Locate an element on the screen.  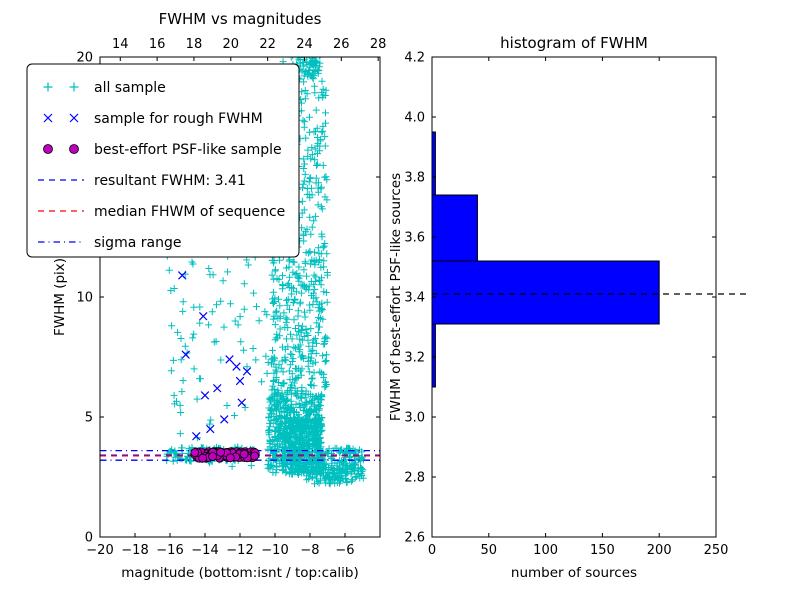
y-tick-label: 3.4 is located at coordinates (414, 298).